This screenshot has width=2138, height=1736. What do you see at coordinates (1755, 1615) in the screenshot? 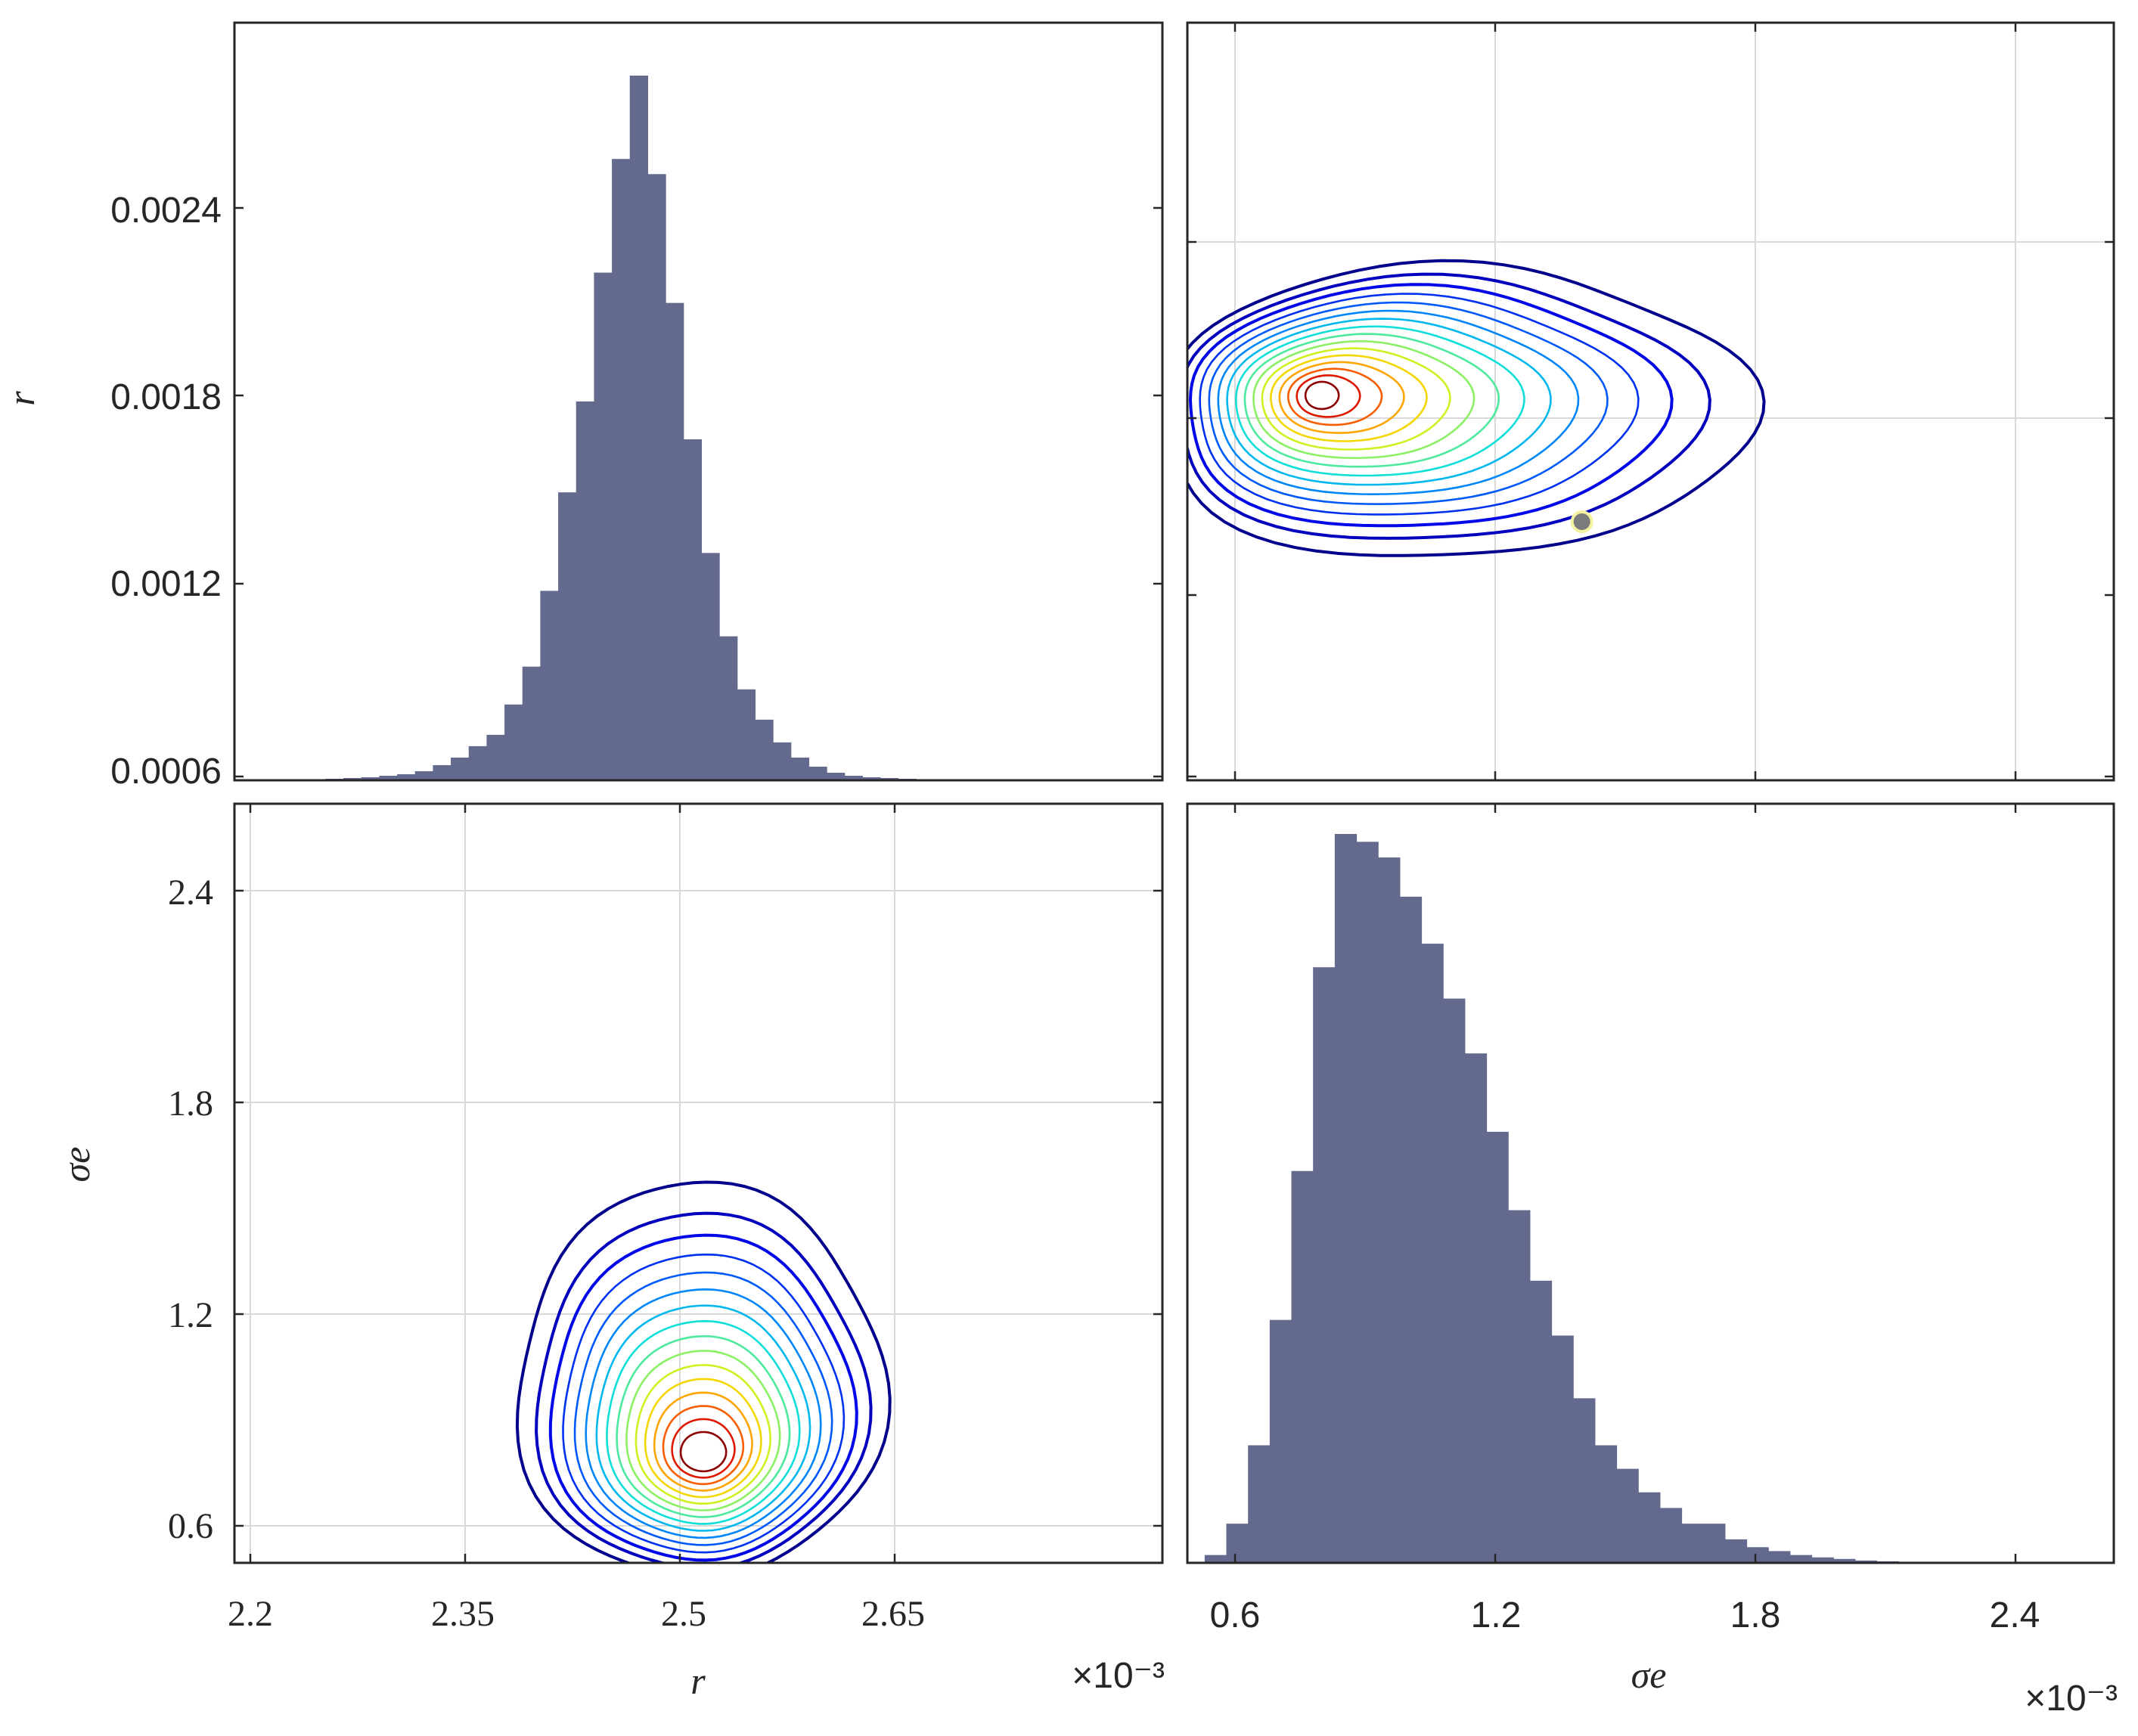
I see `xtick-br-3: 1.8` at bounding box center [1755, 1615].